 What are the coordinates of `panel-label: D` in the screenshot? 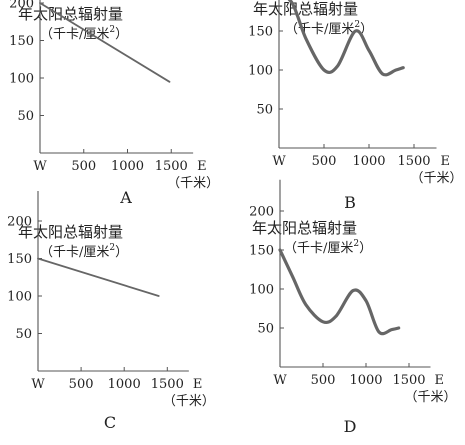 It's located at (350, 426).